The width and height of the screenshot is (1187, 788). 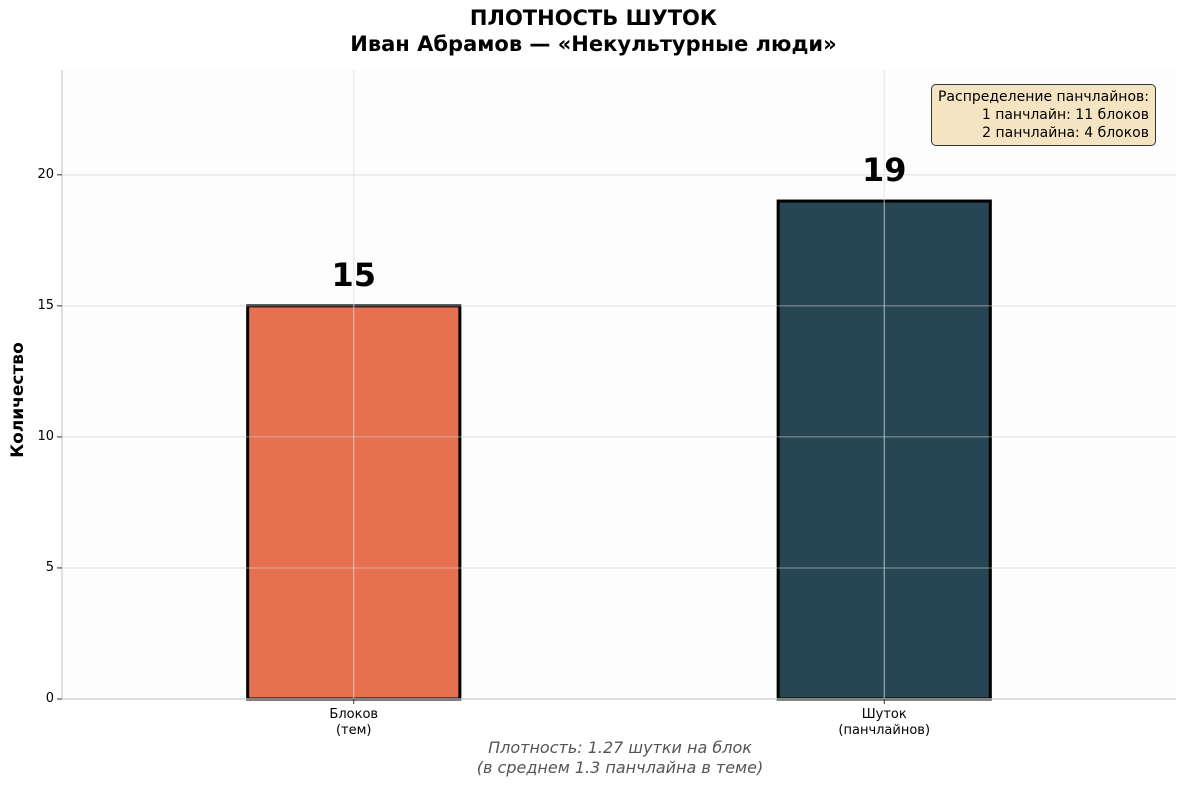 What do you see at coordinates (1065, 133) in the screenshot?
I see `distribution-line-2: 2 панчлайна: 4 блоков` at bounding box center [1065, 133].